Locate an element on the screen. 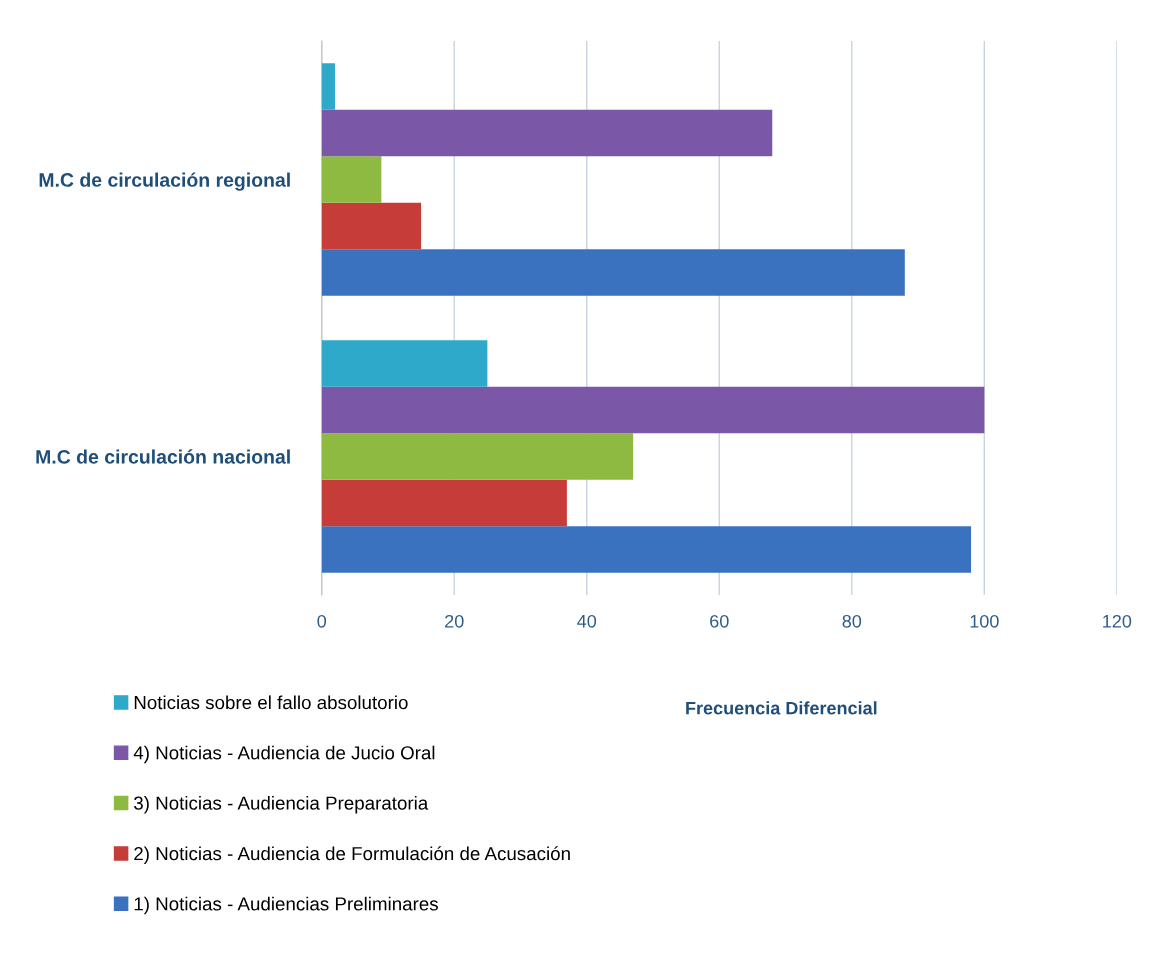 The width and height of the screenshot is (1149, 955). y-tick-label: M.C de circulación regional is located at coordinates (164, 181).